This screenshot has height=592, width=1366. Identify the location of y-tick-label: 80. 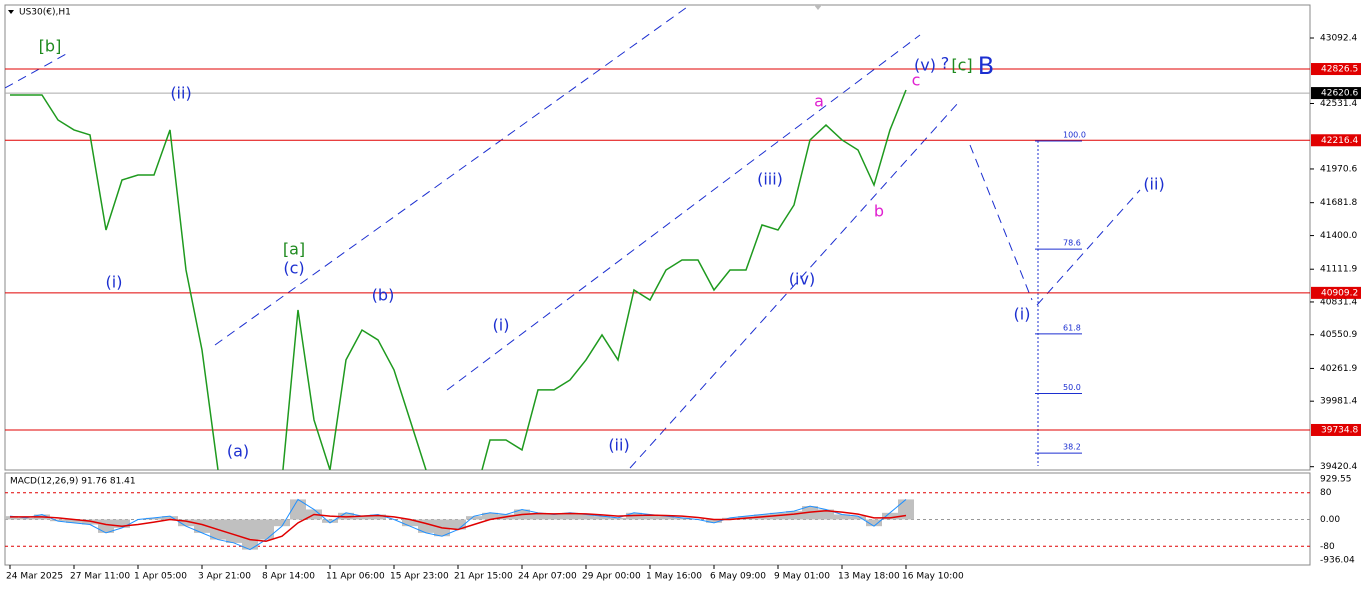
(1326, 493).